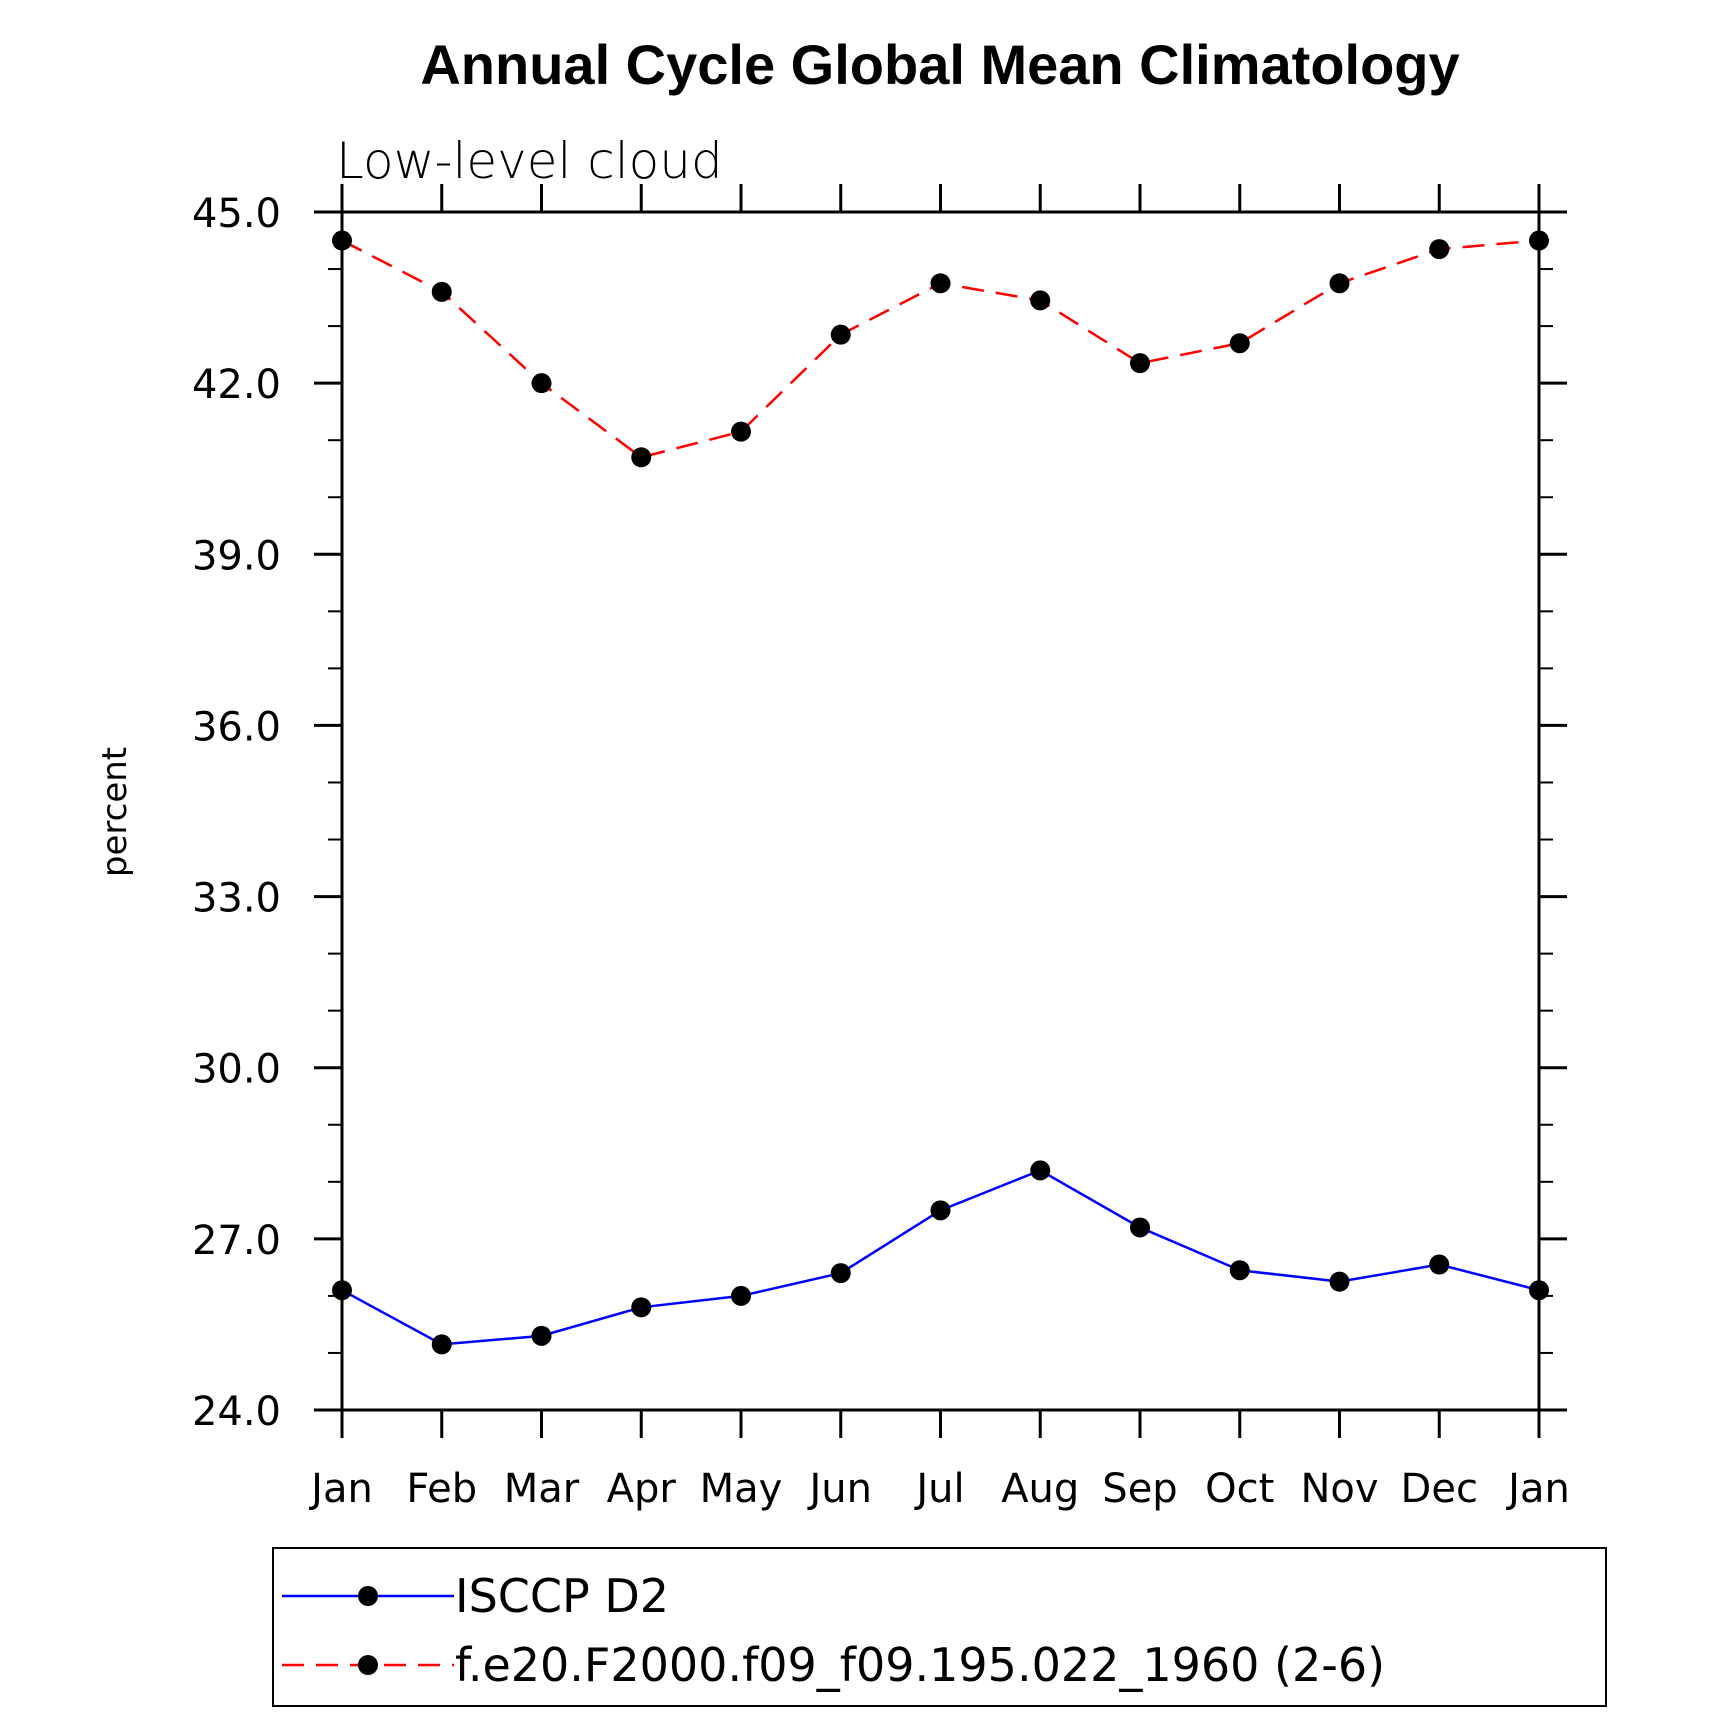 This screenshot has height=1718, width=1710. What do you see at coordinates (236, 214) in the screenshot?
I see `y-tick-label: 45.0` at bounding box center [236, 214].